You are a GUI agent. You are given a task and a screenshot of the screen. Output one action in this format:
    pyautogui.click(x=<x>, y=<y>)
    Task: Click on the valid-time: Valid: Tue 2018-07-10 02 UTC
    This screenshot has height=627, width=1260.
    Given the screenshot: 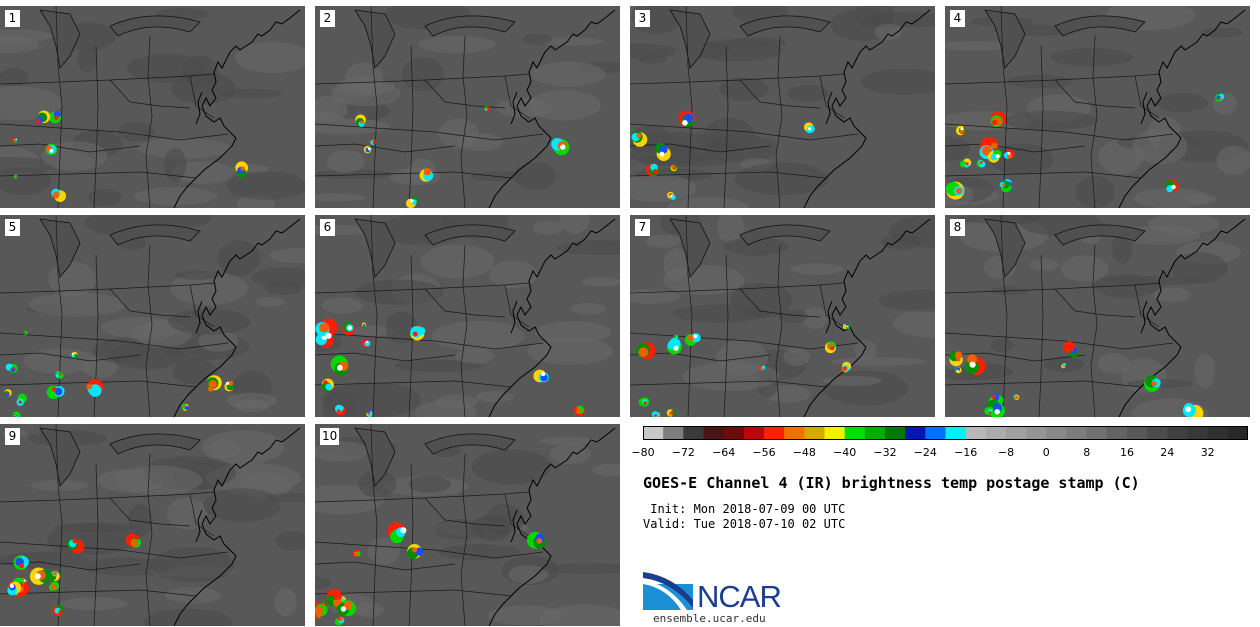 What is the action you would take?
    pyautogui.click(x=744, y=524)
    